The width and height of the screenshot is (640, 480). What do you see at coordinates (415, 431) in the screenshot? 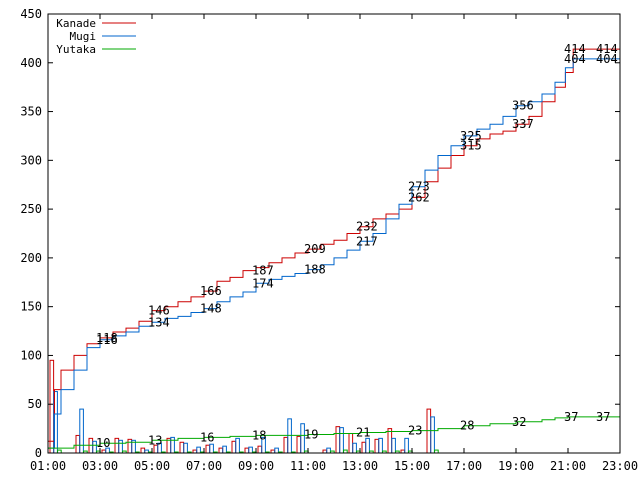
I see `data-label-yutaka: 23` at bounding box center [415, 431].